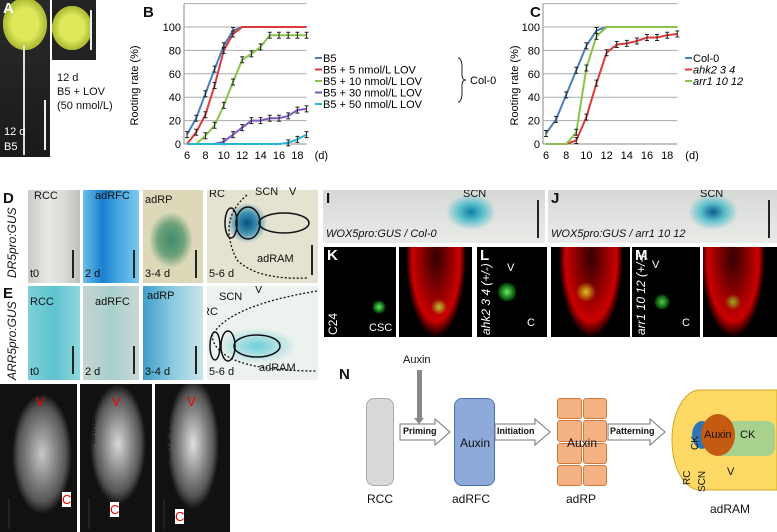 Image resolution: width=777 pixels, height=532 pixels. What do you see at coordinates (373, 105) in the screenshot?
I see `legend-entry: B5 + 50 nmol/L LOV` at bounding box center [373, 105].